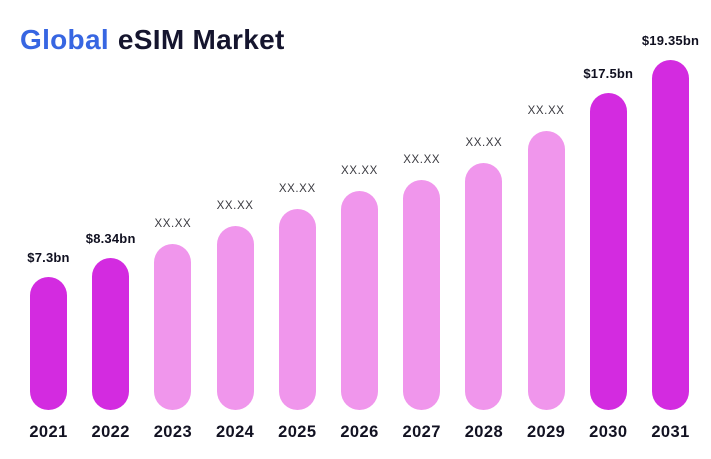 This screenshot has height=459, width=711. What do you see at coordinates (64, 39) in the screenshot?
I see `title-highlight: Global` at bounding box center [64, 39].